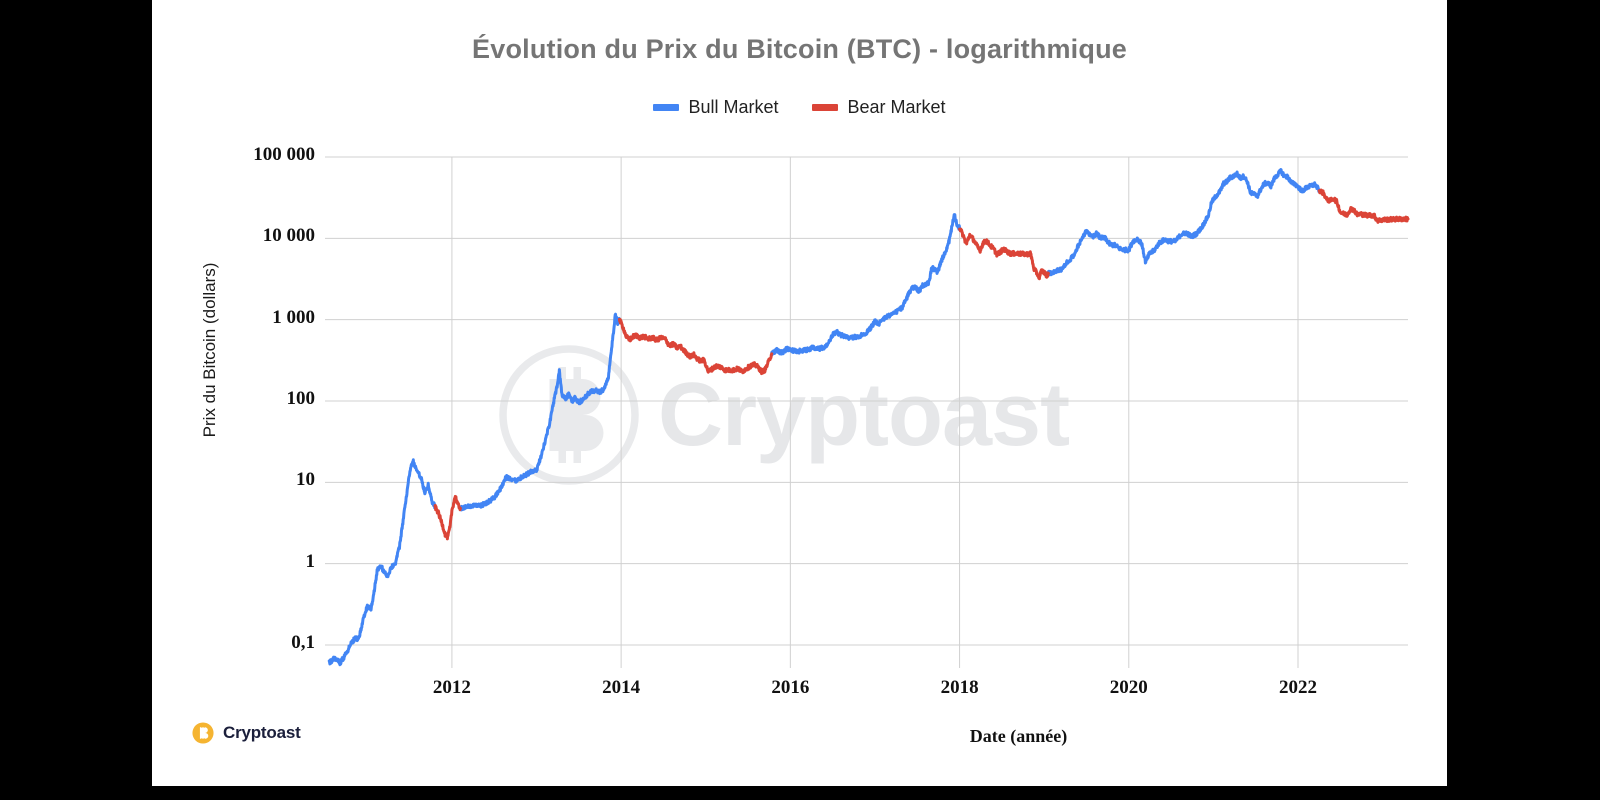  What do you see at coordinates (896, 107) in the screenshot?
I see `legend-label-bear: Bear Market` at bounding box center [896, 107].